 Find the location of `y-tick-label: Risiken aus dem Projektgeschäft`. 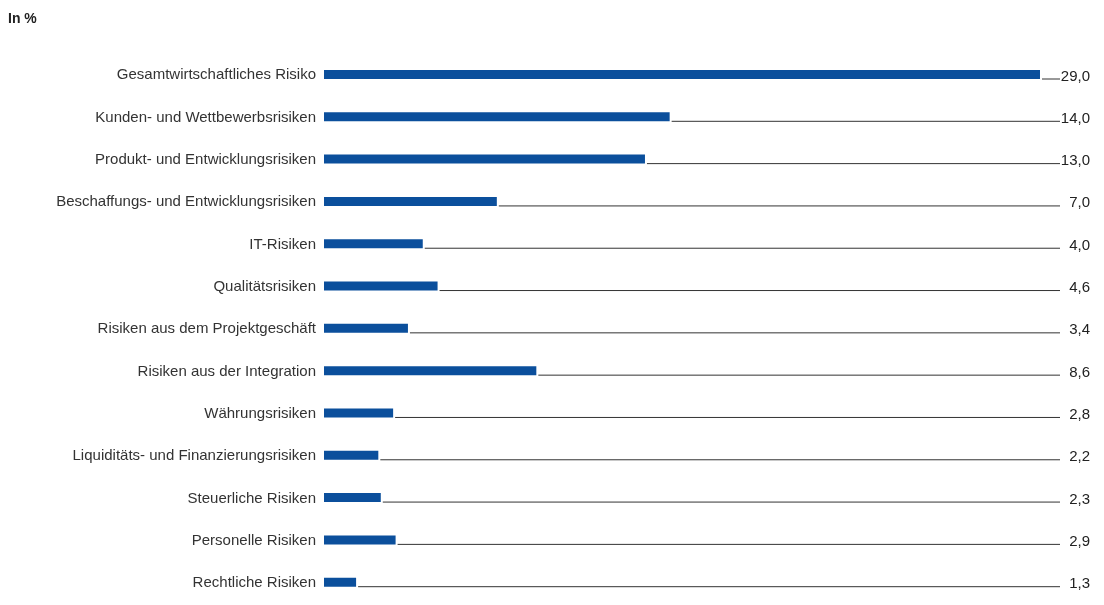

y-tick-label: Risiken aus dem Projektgeschäft is located at coordinates (207, 328).